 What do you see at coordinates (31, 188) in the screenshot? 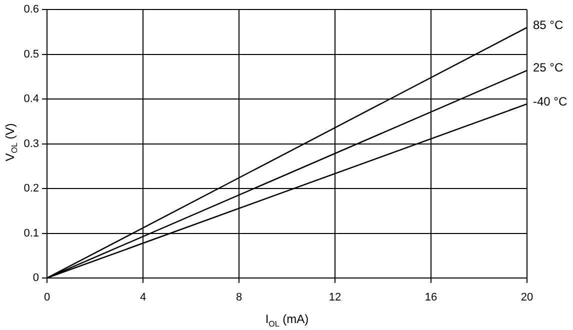
I see `y-tick-label: 0.2` at bounding box center [31, 188].